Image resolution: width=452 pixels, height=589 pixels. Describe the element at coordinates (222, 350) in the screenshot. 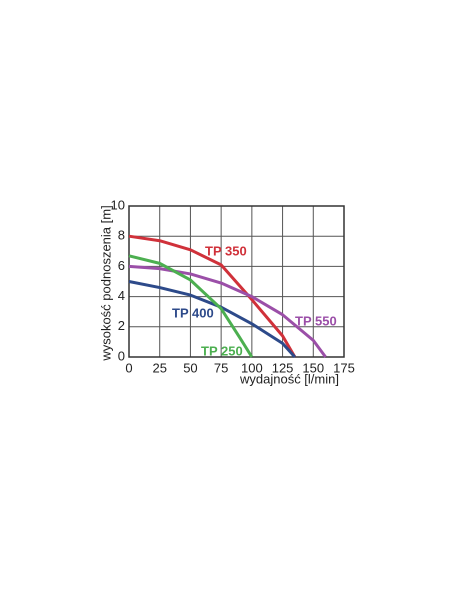

I see `series-label: TP 250` at that location.